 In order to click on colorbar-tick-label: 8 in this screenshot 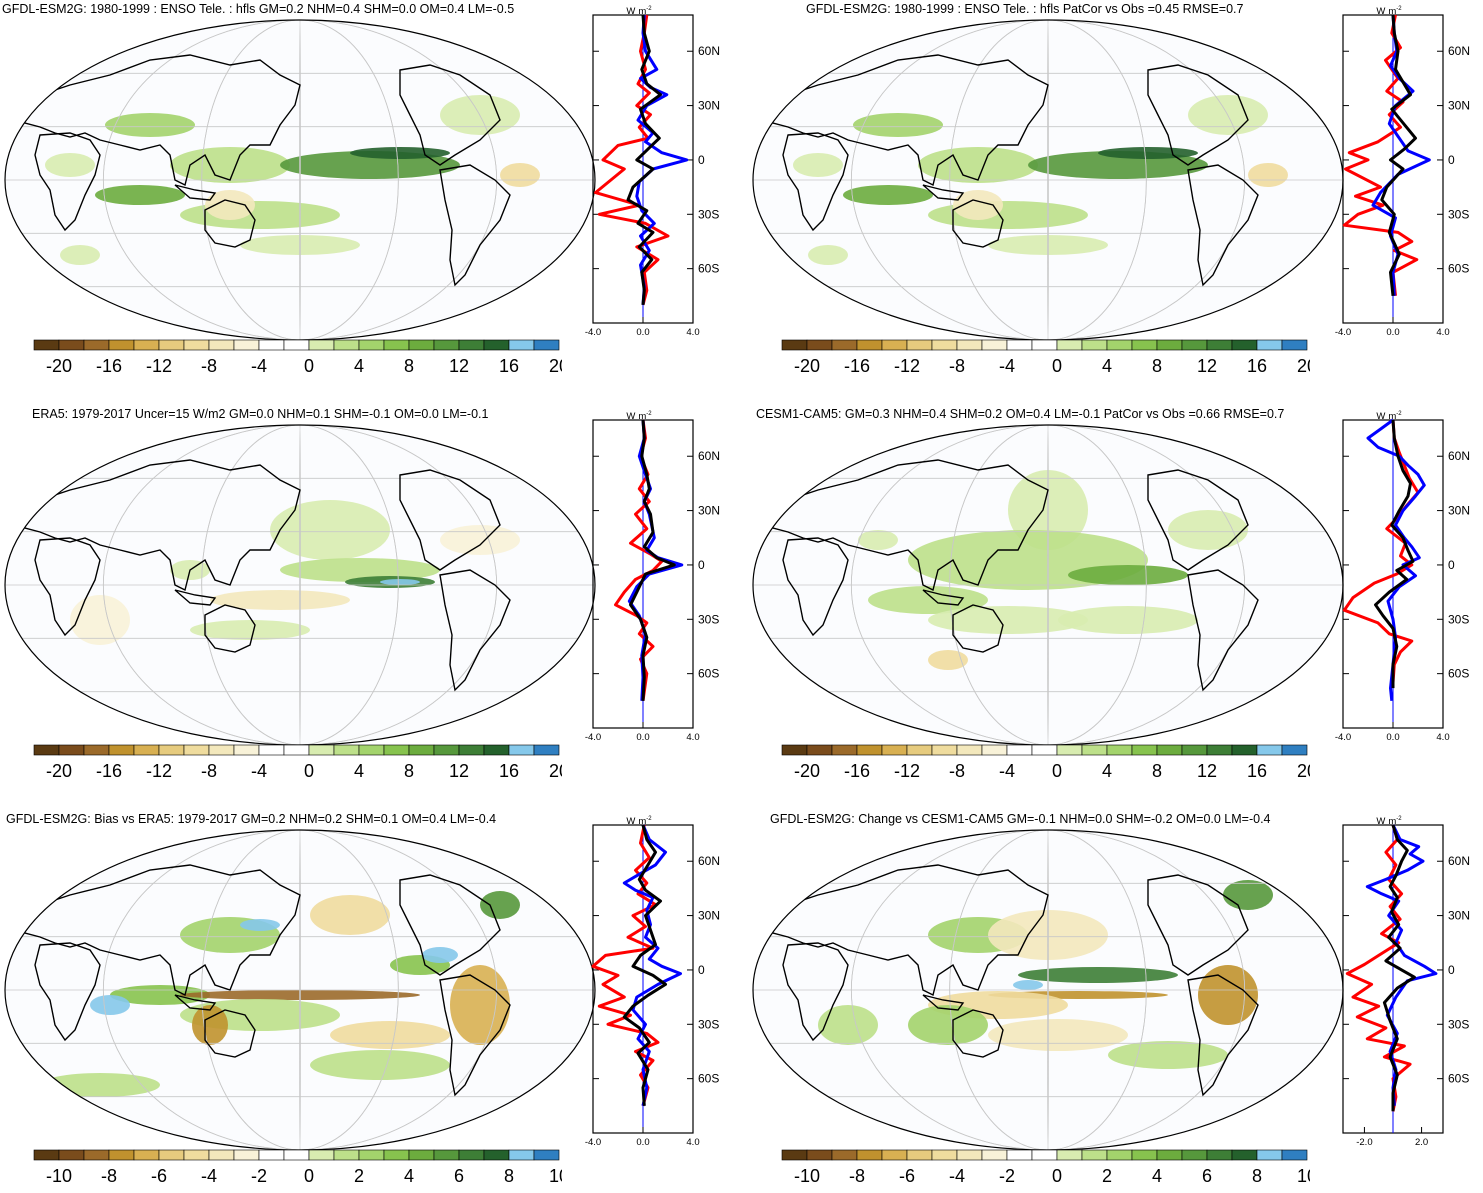, I will do `click(509, 1176)`.